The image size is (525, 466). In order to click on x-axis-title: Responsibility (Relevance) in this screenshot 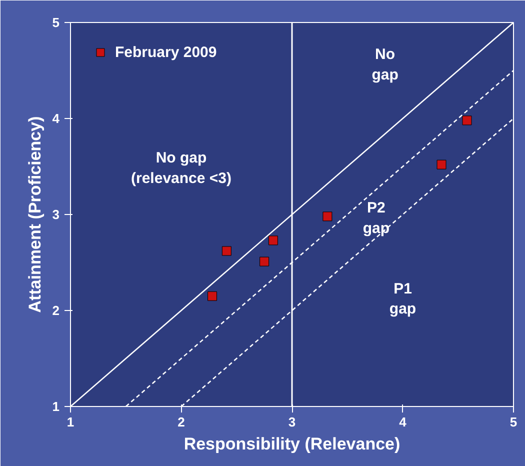, I will do `click(292, 444)`.